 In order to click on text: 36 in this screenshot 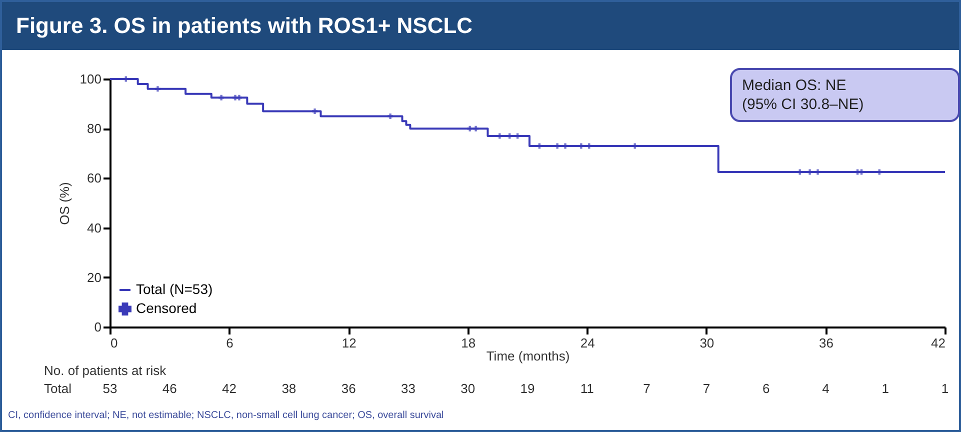, I will do `click(348, 388)`.